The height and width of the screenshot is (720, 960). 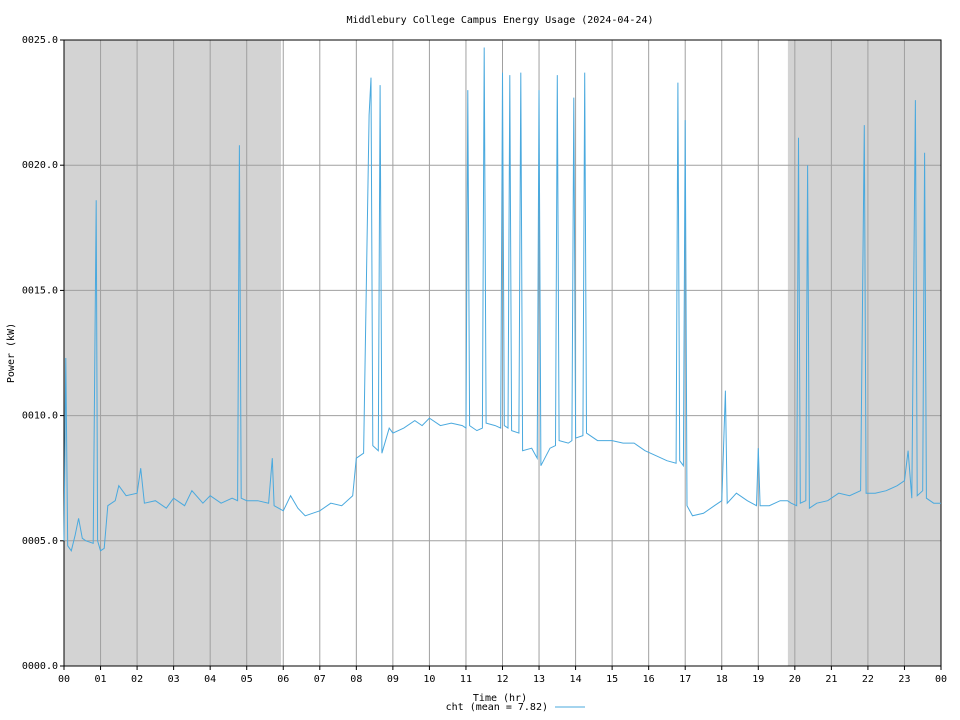 What do you see at coordinates (40, 165) in the screenshot?
I see `y-tick-label: 0020.0` at bounding box center [40, 165].